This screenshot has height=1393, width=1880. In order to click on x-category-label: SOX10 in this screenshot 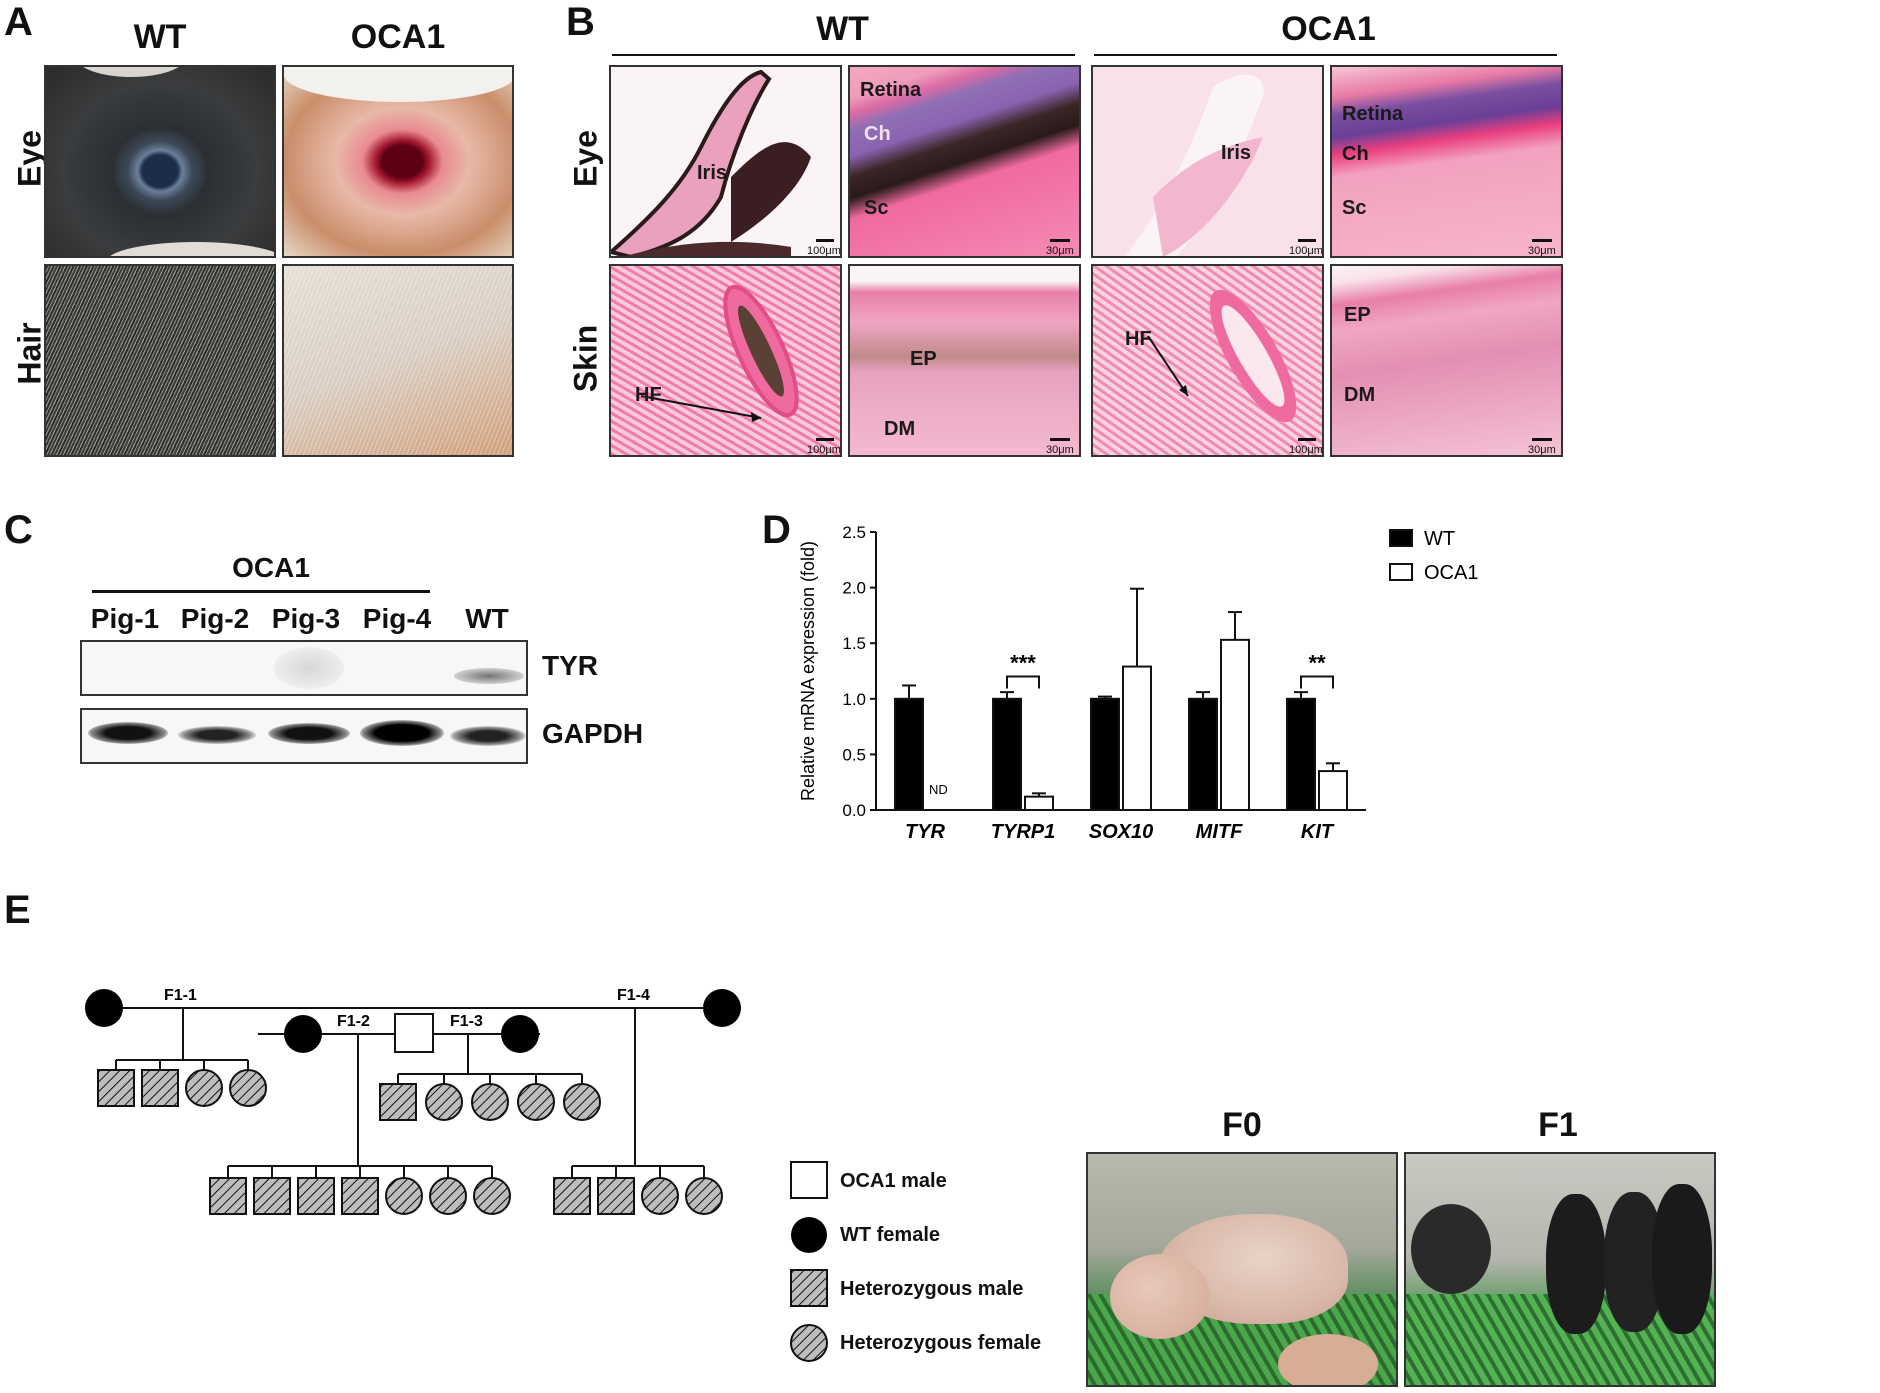, I will do `click(1121, 832)`.